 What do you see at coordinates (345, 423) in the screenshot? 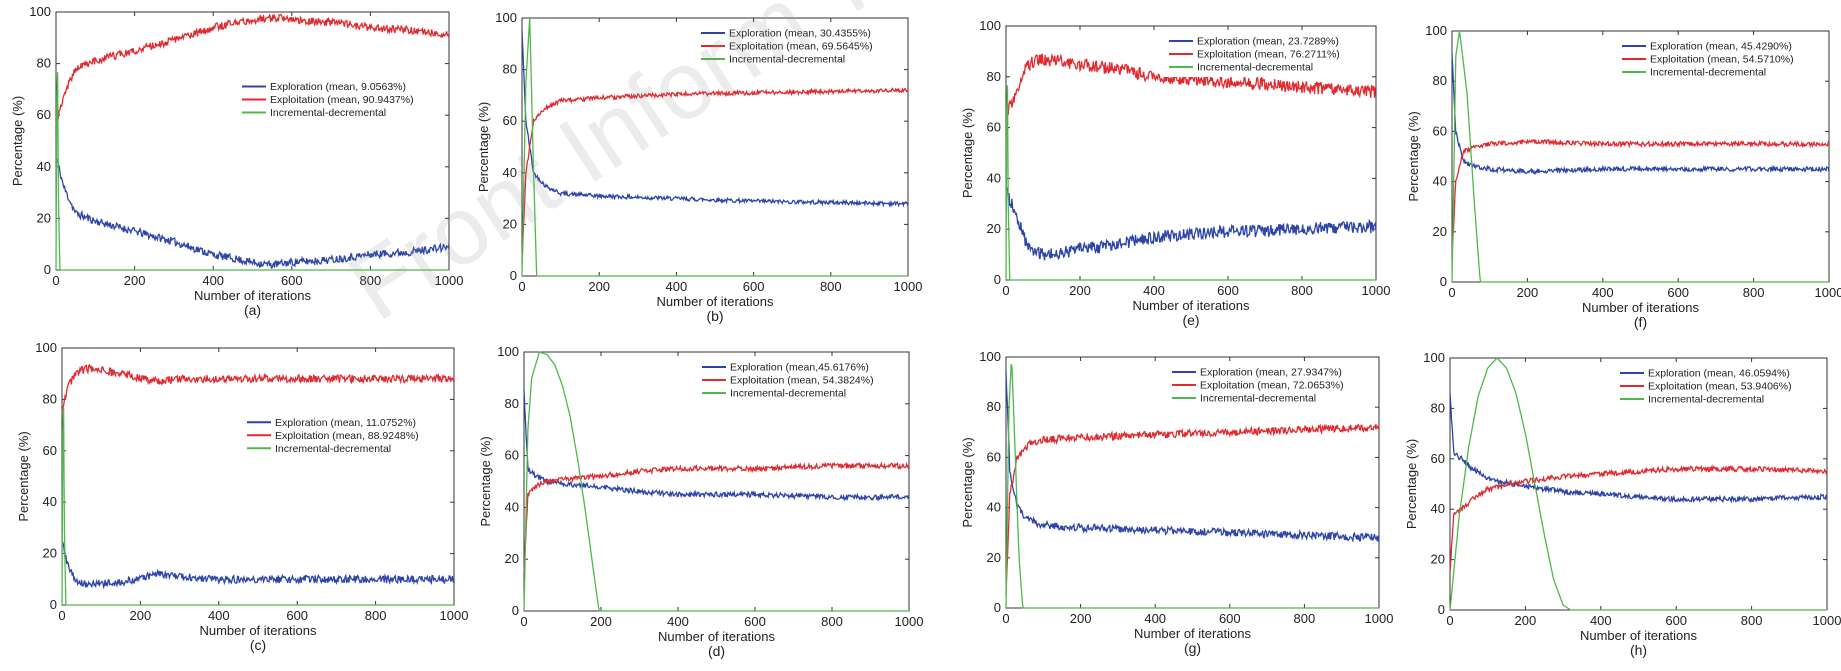
I see `legend-entry: Exploration (mean, 11.0752%)` at bounding box center [345, 423].